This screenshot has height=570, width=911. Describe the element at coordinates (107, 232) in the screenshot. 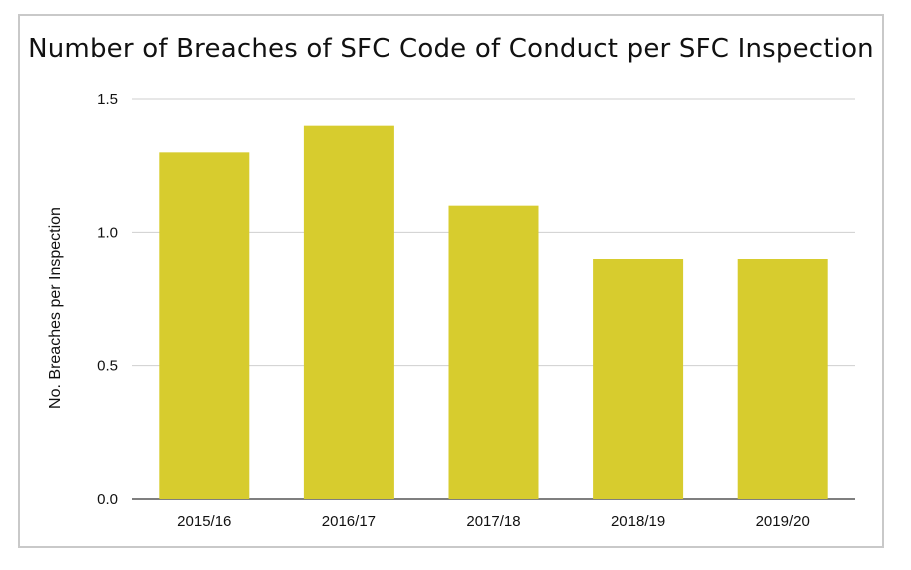

I see `y-tick-label: 1.0` at that location.